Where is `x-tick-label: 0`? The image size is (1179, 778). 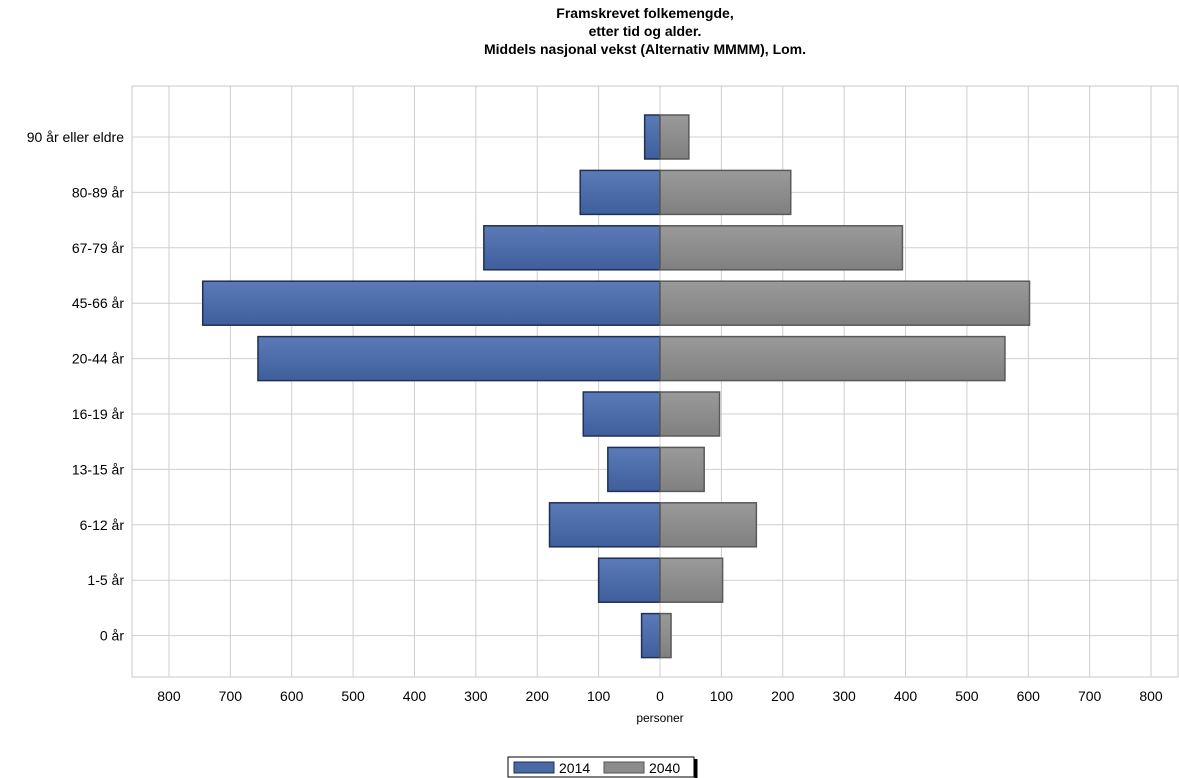
x-tick-label: 0 is located at coordinates (660, 696).